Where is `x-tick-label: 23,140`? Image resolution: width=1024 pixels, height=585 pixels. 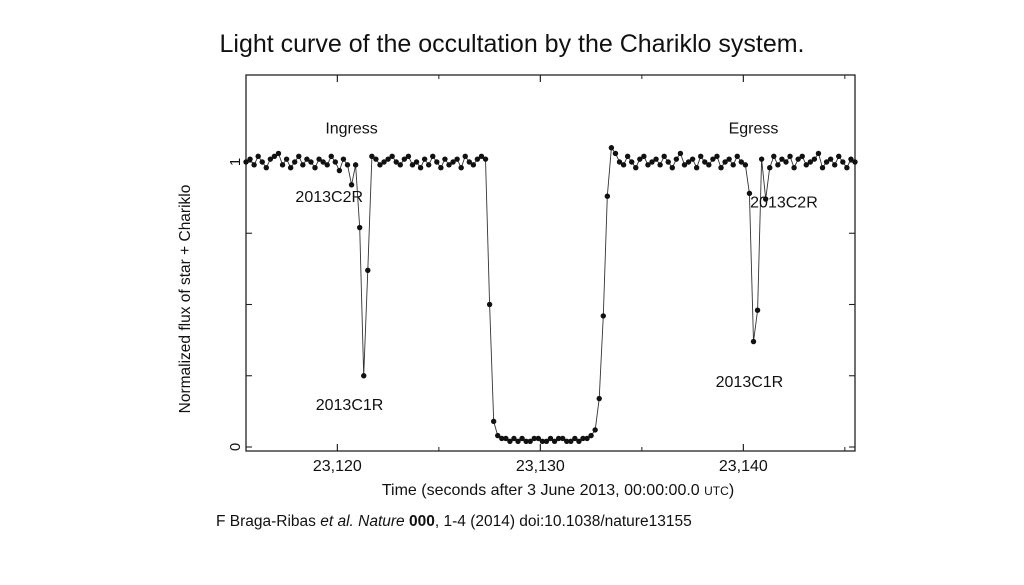 x-tick-label: 23,140 is located at coordinates (743, 466).